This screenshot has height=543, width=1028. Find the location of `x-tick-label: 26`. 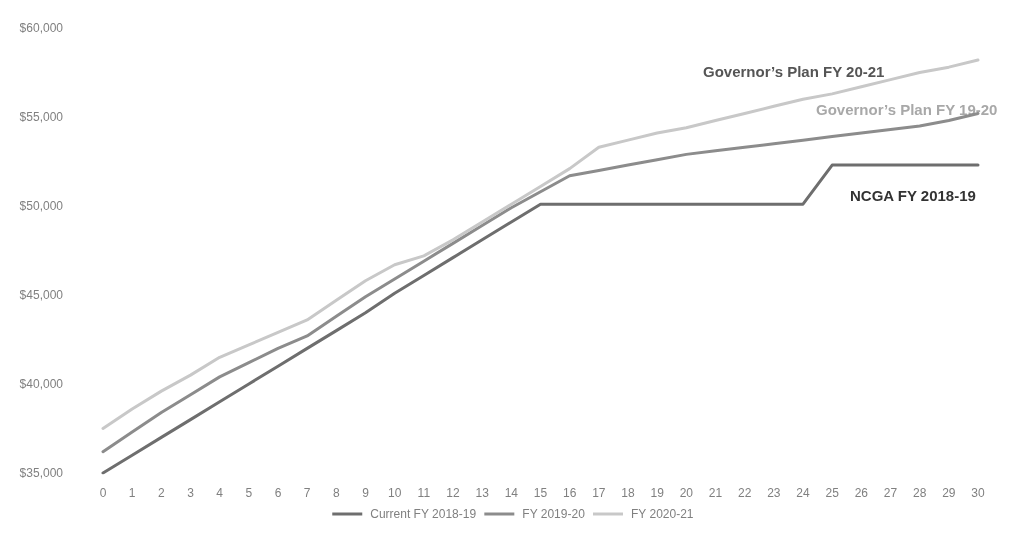

x-tick-label: 26 is located at coordinates (861, 493).